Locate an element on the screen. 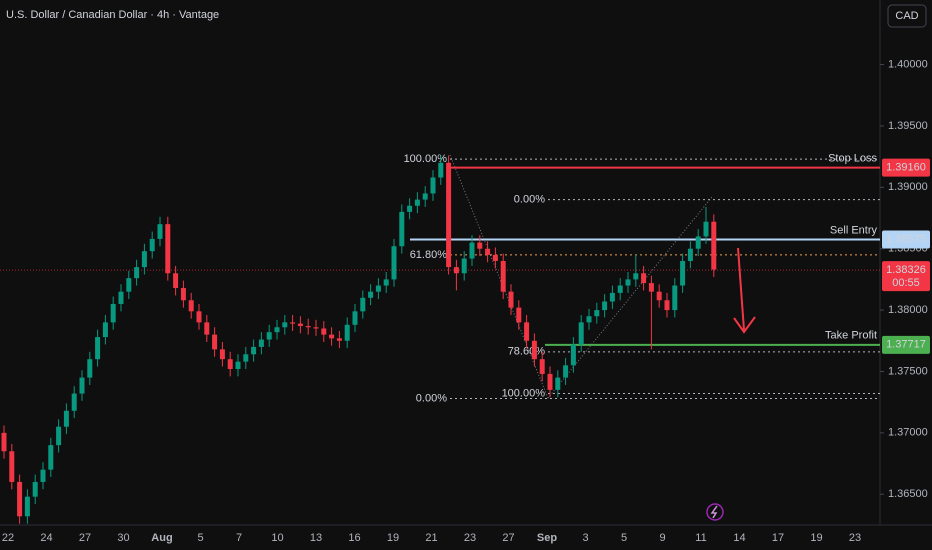  currency-button is located at coordinates (907, 16).